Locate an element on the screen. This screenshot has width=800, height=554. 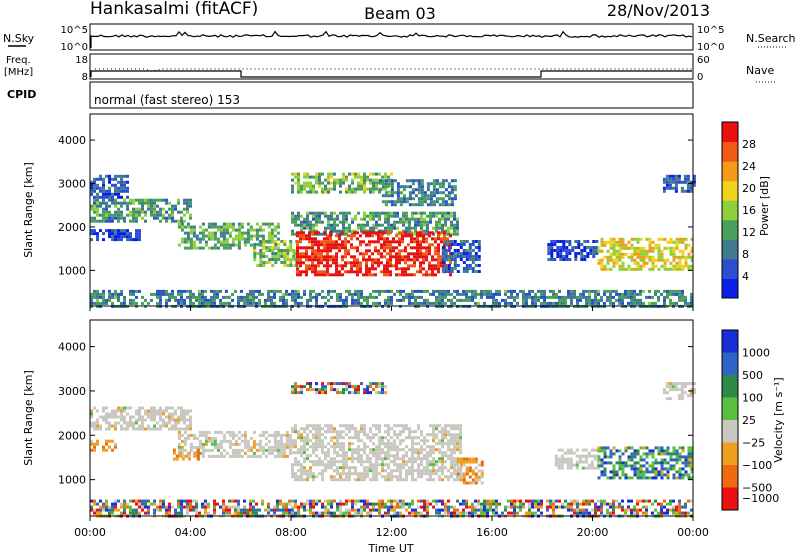
colorbar-tick-label: 8 is located at coordinates (745, 254).